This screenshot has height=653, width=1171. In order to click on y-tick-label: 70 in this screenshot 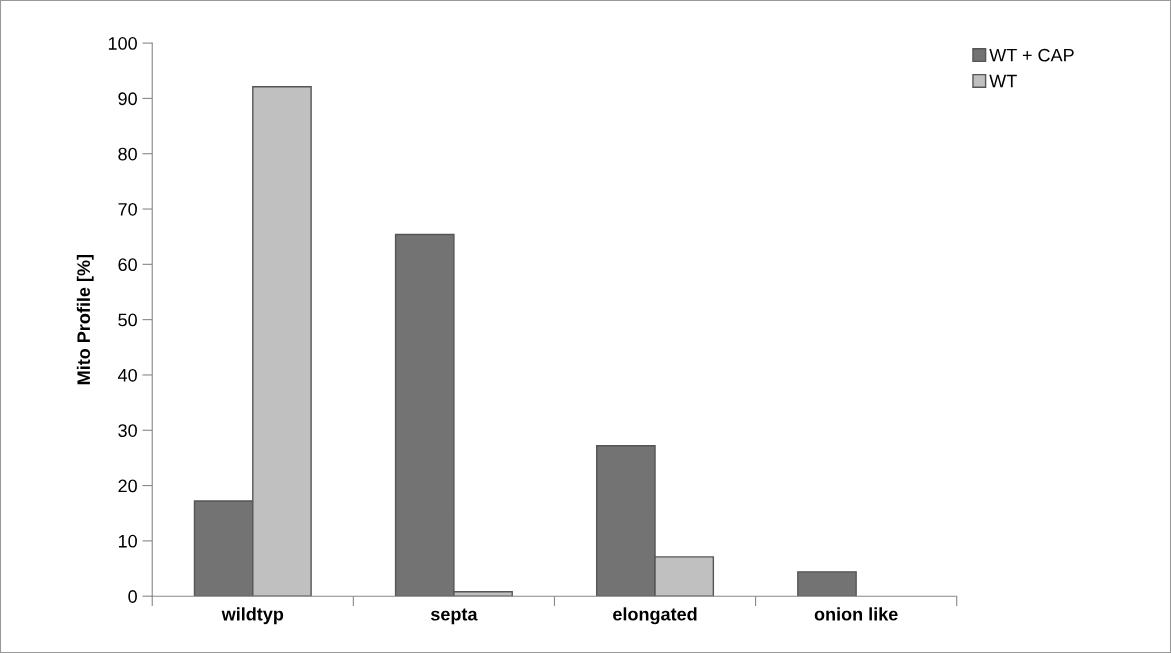, I will do `click(127, 209)`.